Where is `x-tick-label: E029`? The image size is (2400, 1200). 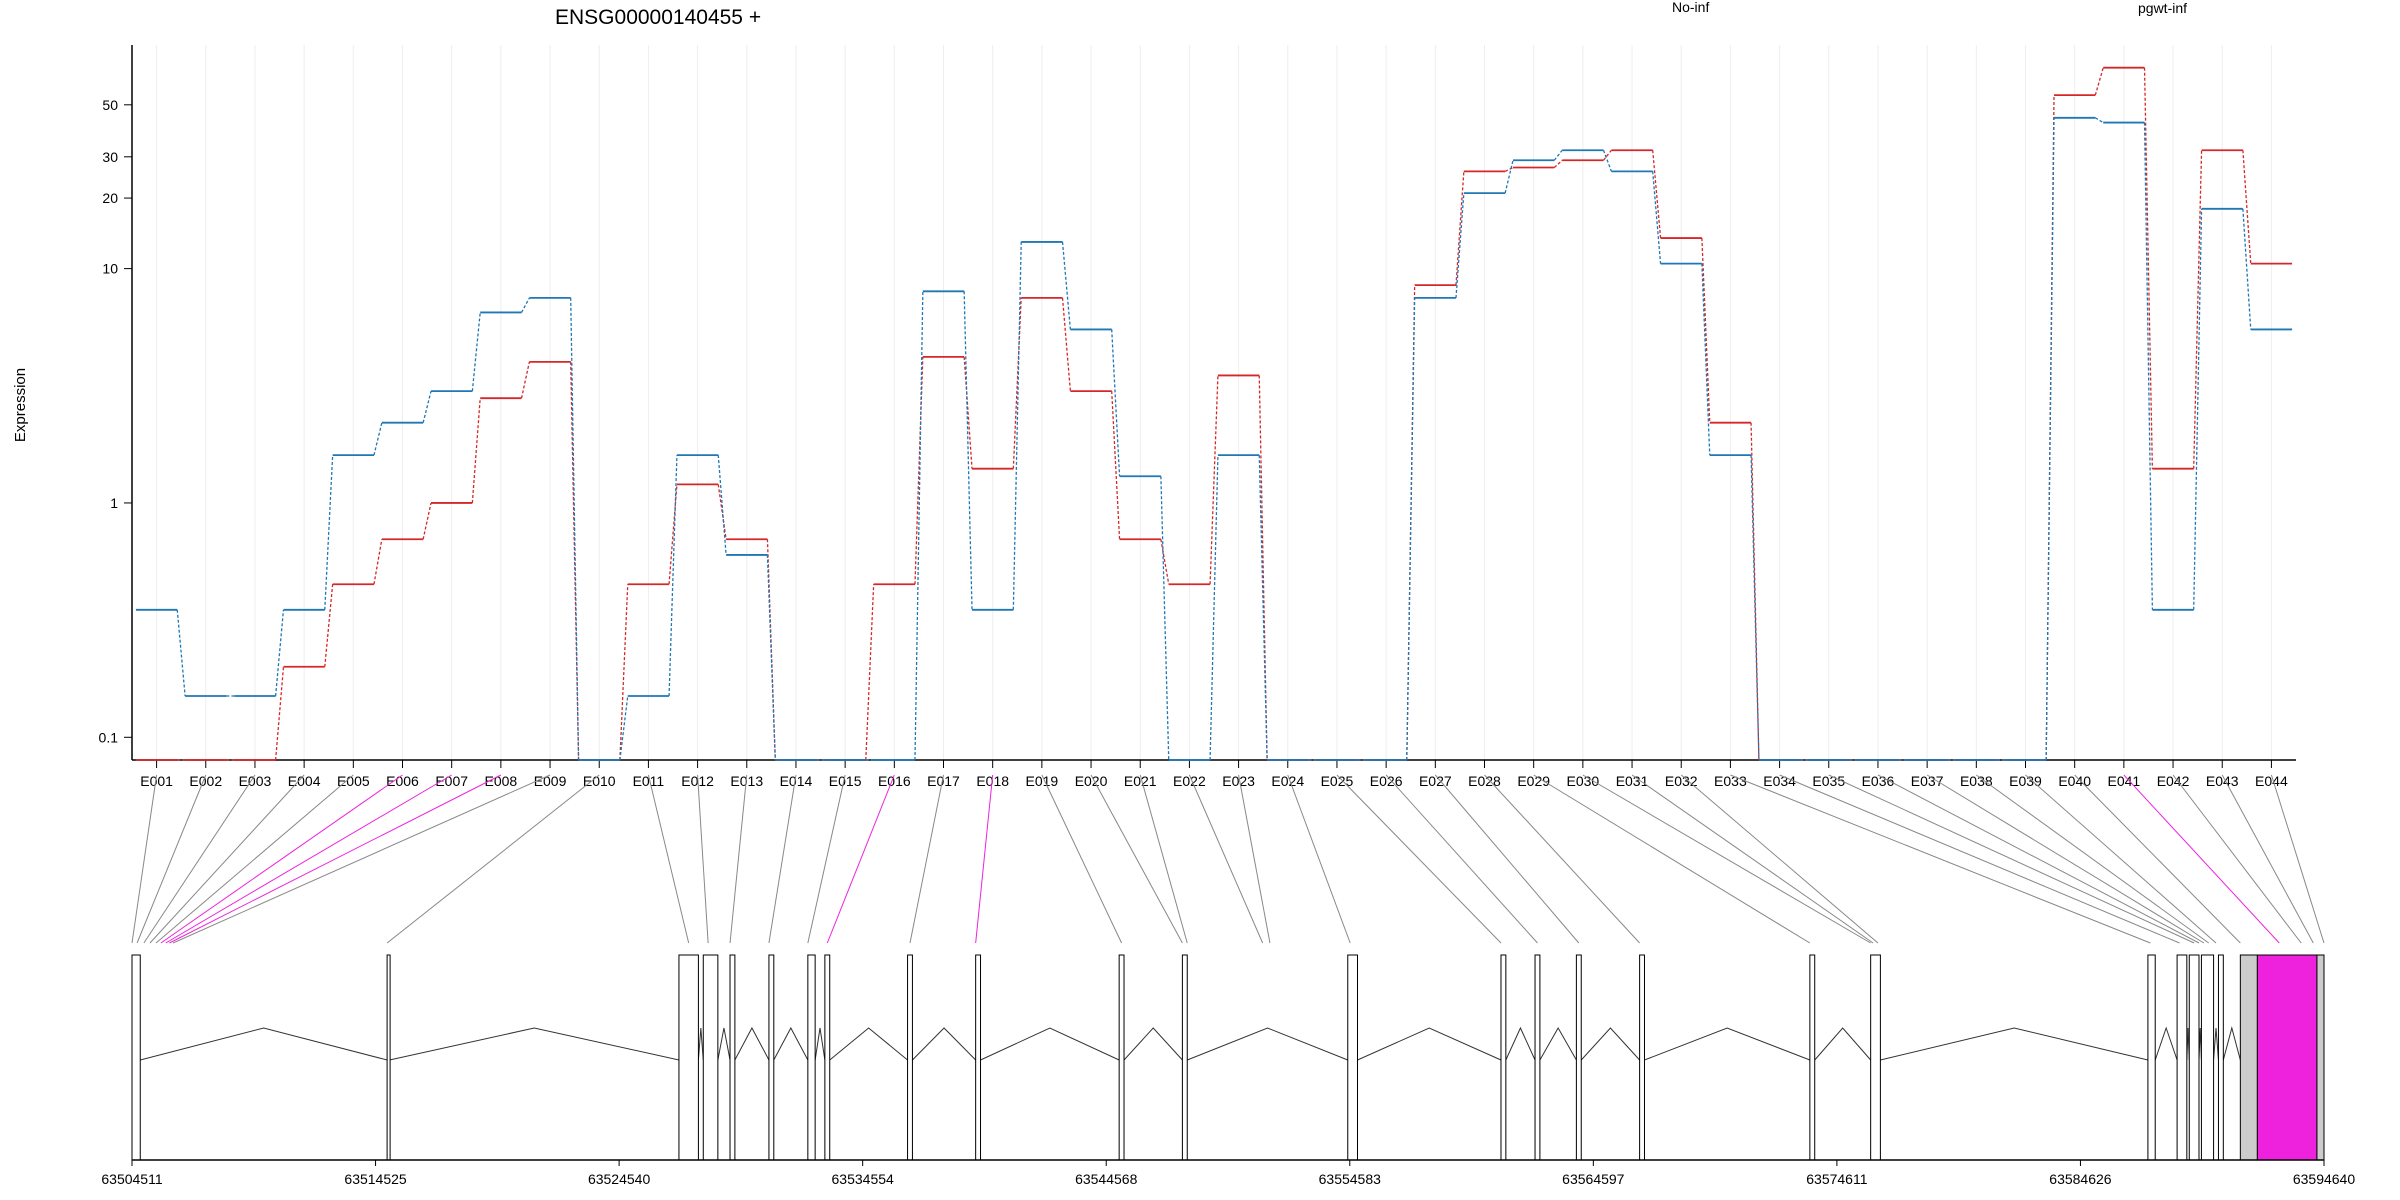 x-tick-label: E029 is located at coordinates (1533, 781).